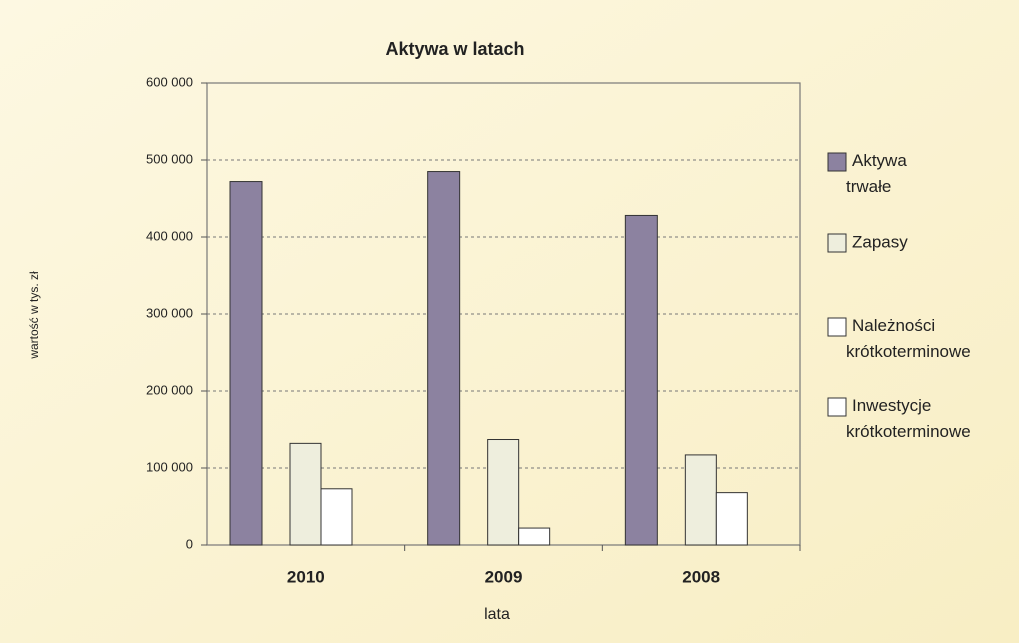 This screenshot has height=643, width=1019. I want to click on y-tick-label: 300 000, so click(169, 312).